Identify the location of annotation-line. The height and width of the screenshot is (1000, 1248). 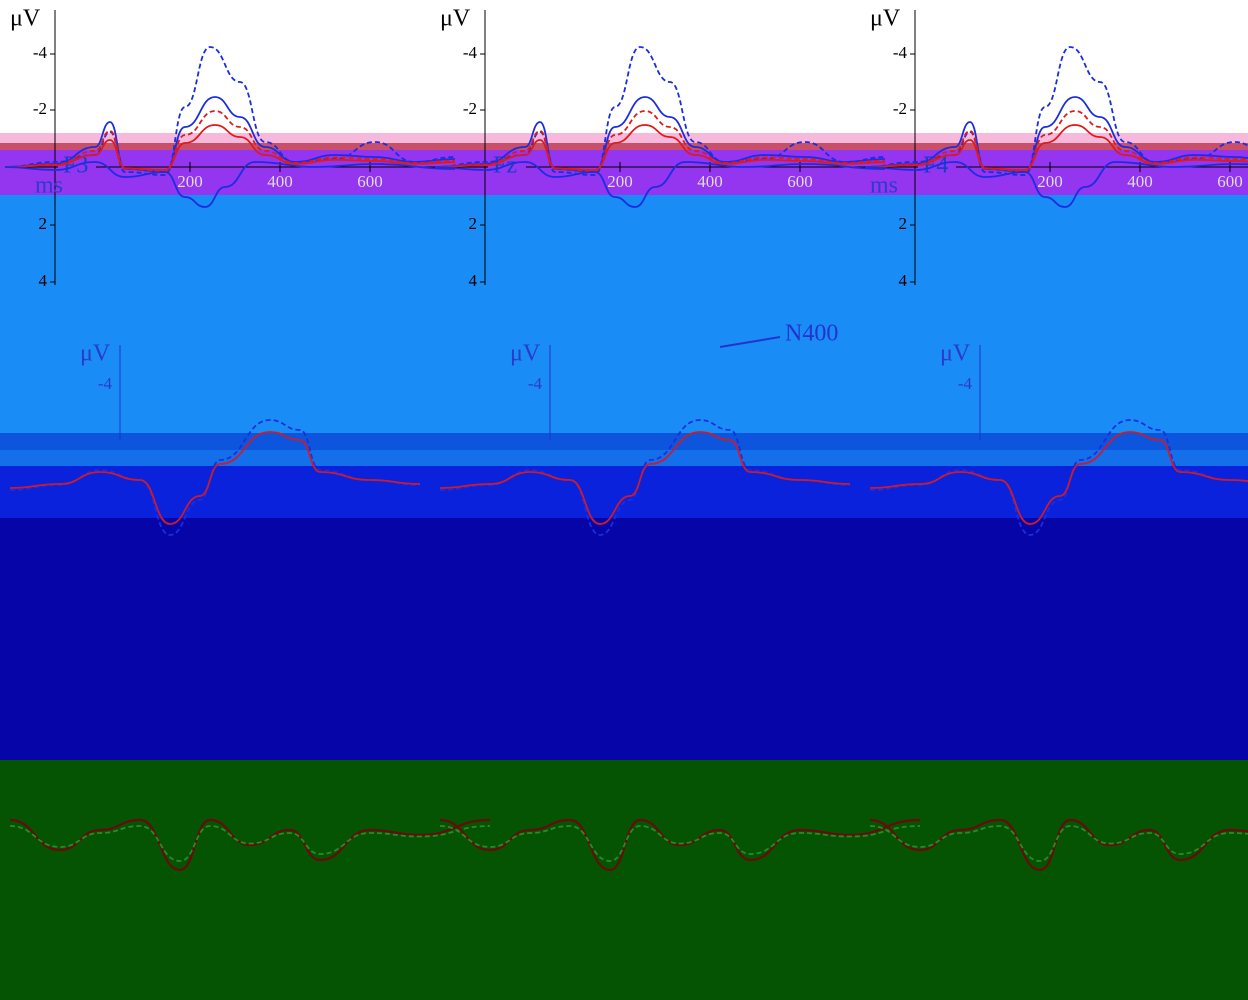
(750, 342).